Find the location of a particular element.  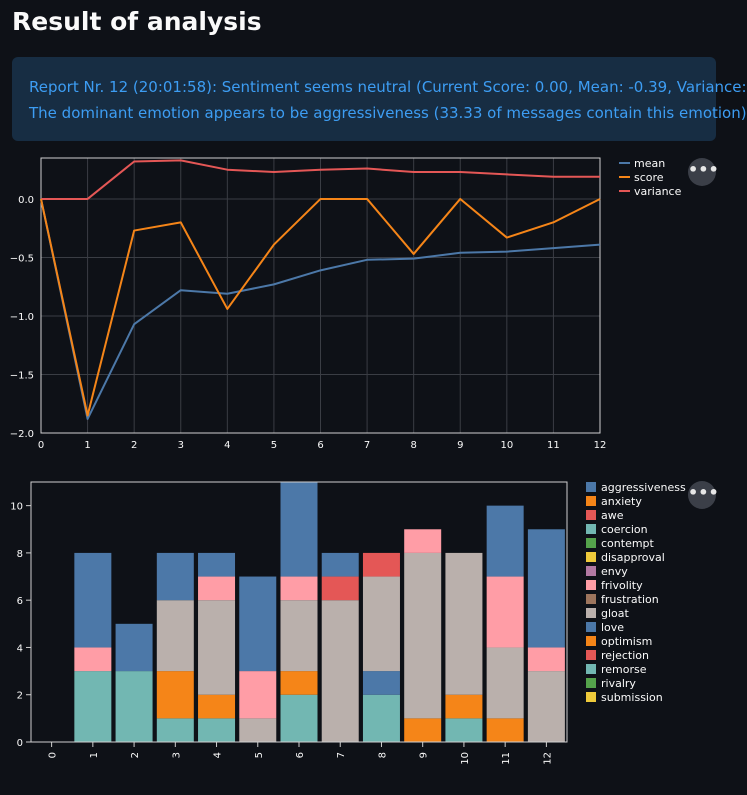

y-tick-label: 2 is located at coordinates (20, 696).